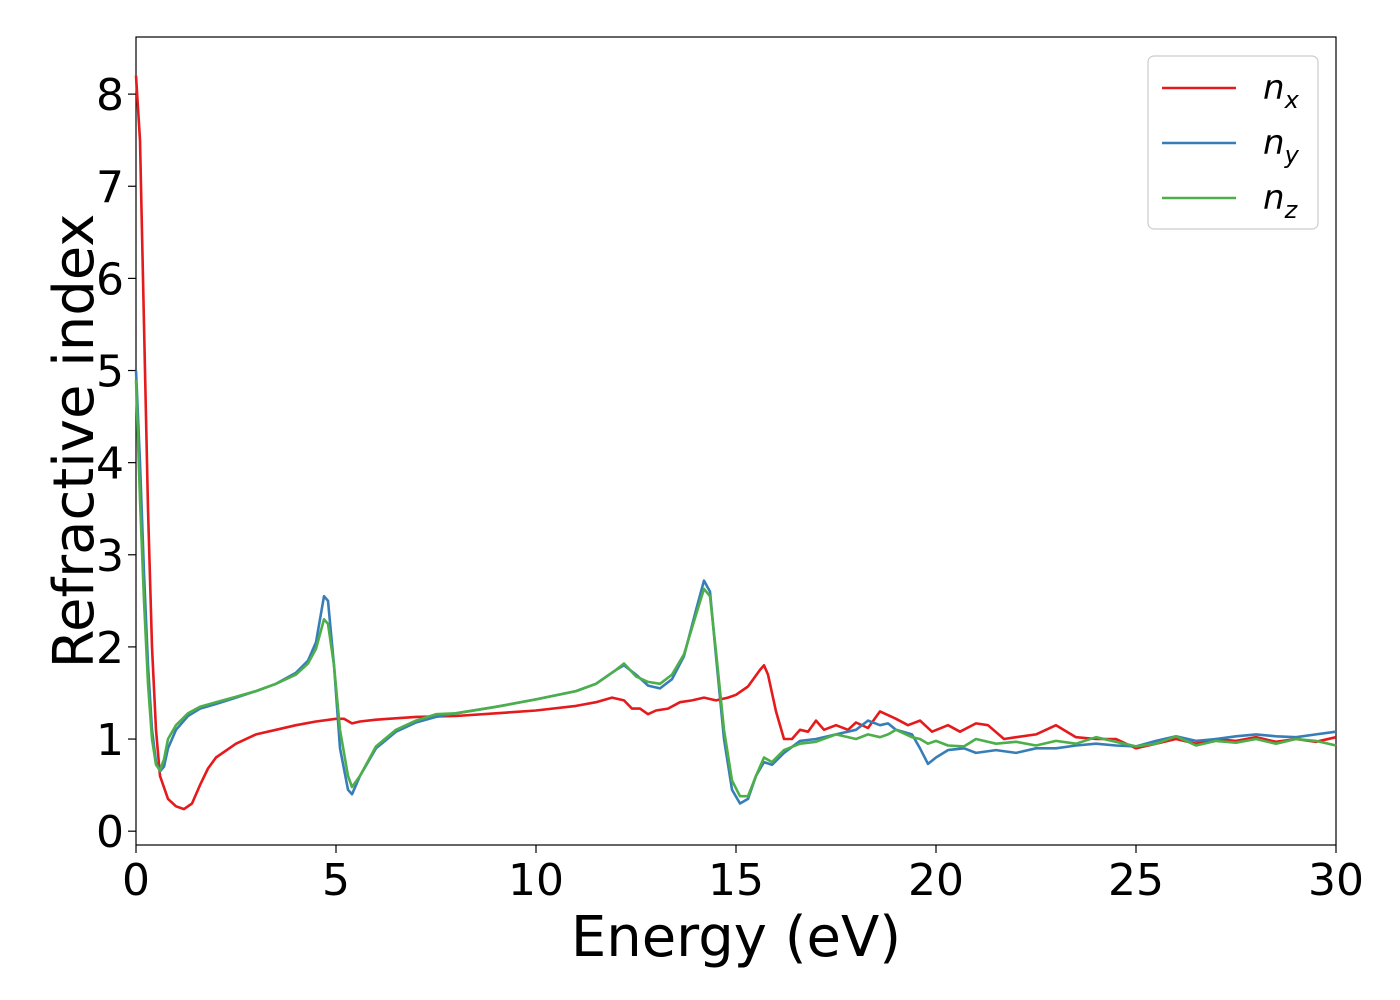 This screenshot has height=1000, width=1400. What do you see at coordinates (1281, 201) in the screenshot?
I see `legend-label: nz` at bounding box center [1281, 201].